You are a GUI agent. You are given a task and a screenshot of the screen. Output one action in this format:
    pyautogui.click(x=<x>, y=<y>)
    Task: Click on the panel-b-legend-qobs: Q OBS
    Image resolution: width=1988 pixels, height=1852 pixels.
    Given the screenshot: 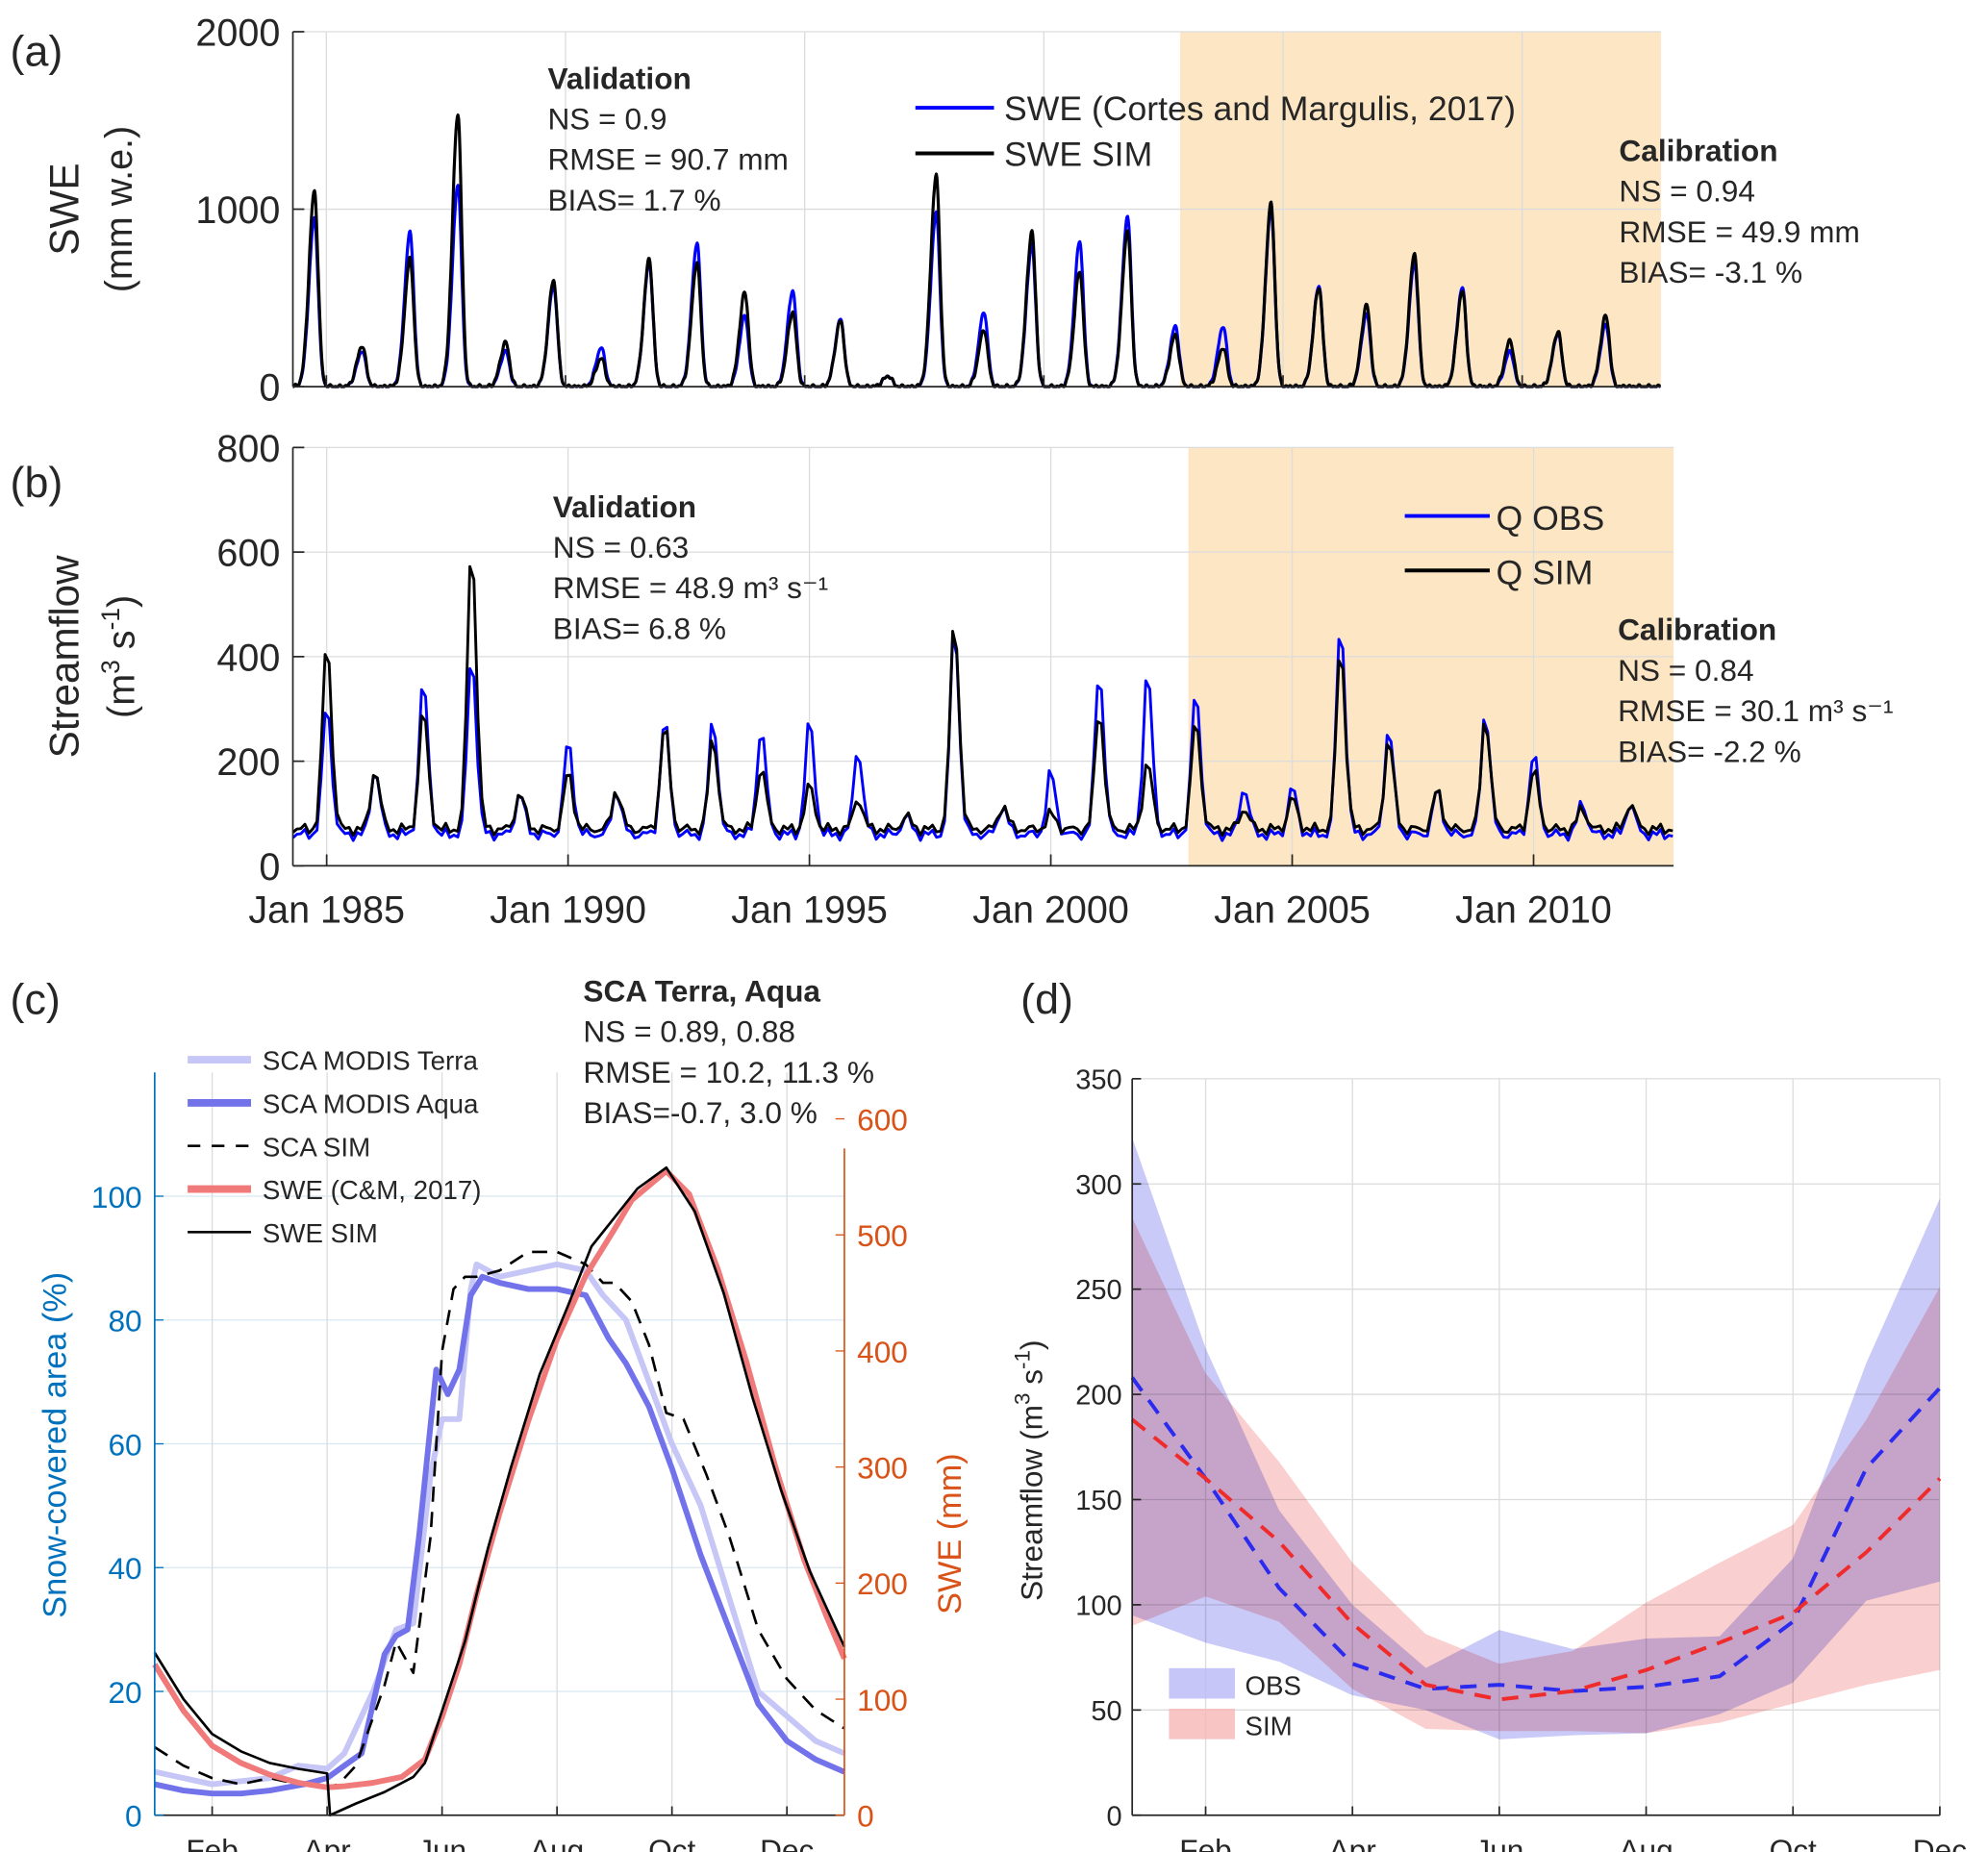 What is the action you would take?
    pyautogui.click(x=1551, y=518)
    